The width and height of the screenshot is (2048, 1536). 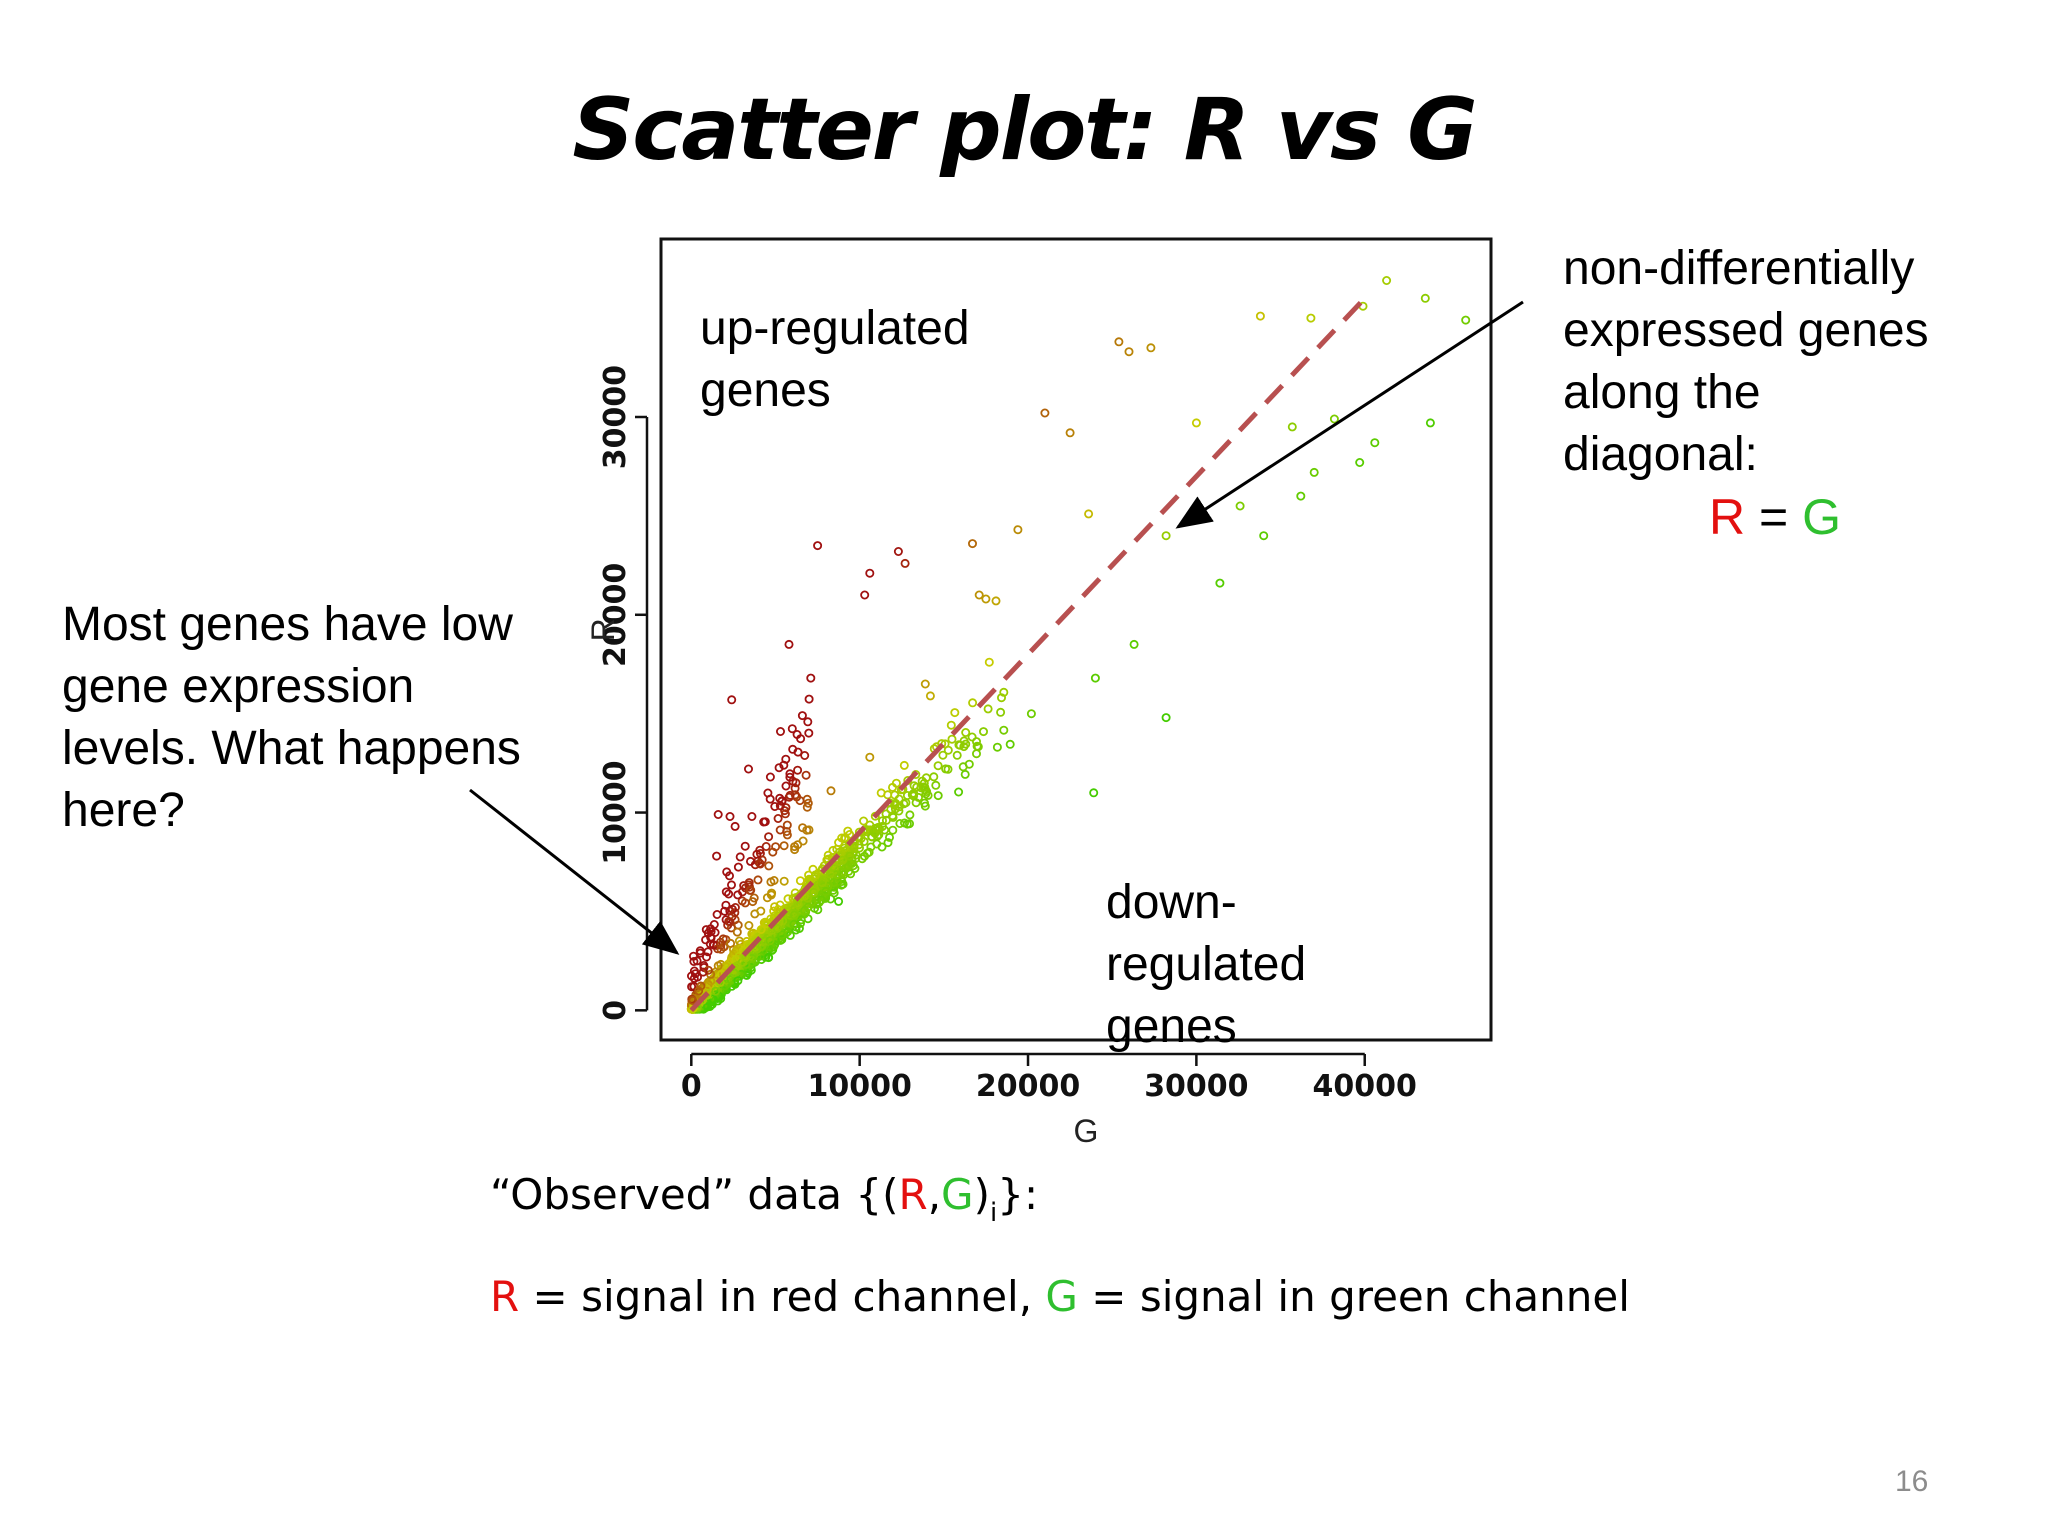 What do you see at coordinates (505, 1296) in the screenshot?
I see `definition-r: R` at bounding box center [505, 1296].